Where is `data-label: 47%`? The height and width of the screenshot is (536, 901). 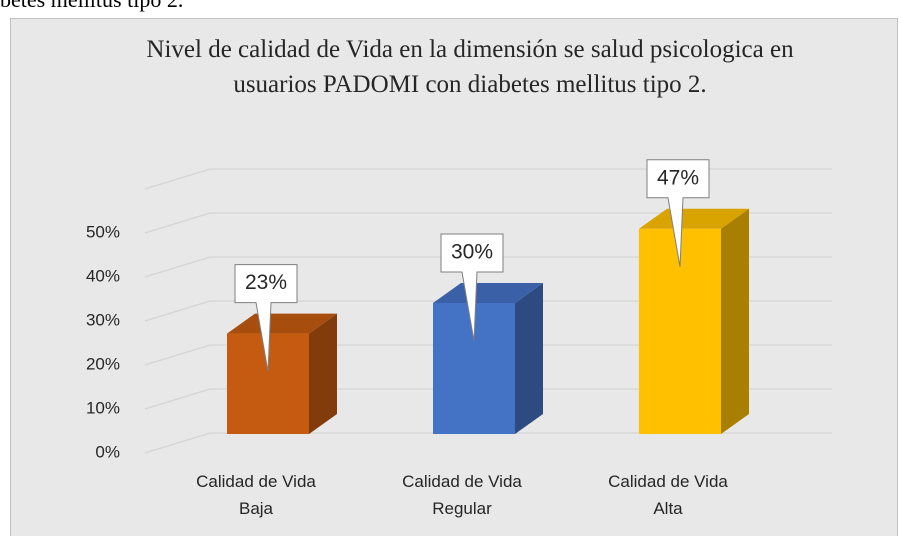
data-label: 47% is located at coordinates (678, 177).